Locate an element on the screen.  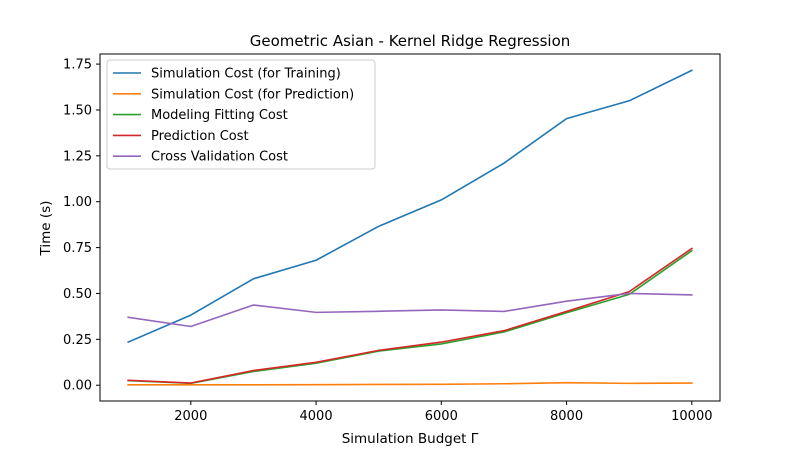
x-tick-label: 6000 is located at coordinates (441, 416).